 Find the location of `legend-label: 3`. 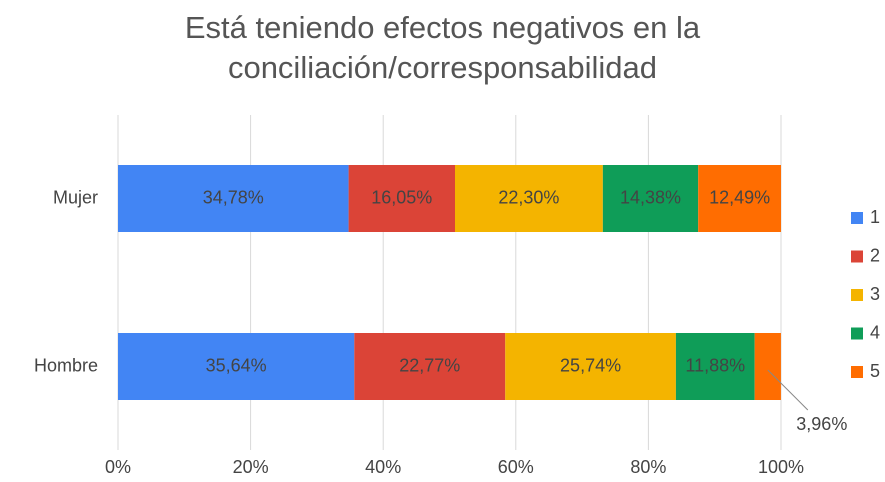

legend-label: 3 is located at coordinates (875, 294).